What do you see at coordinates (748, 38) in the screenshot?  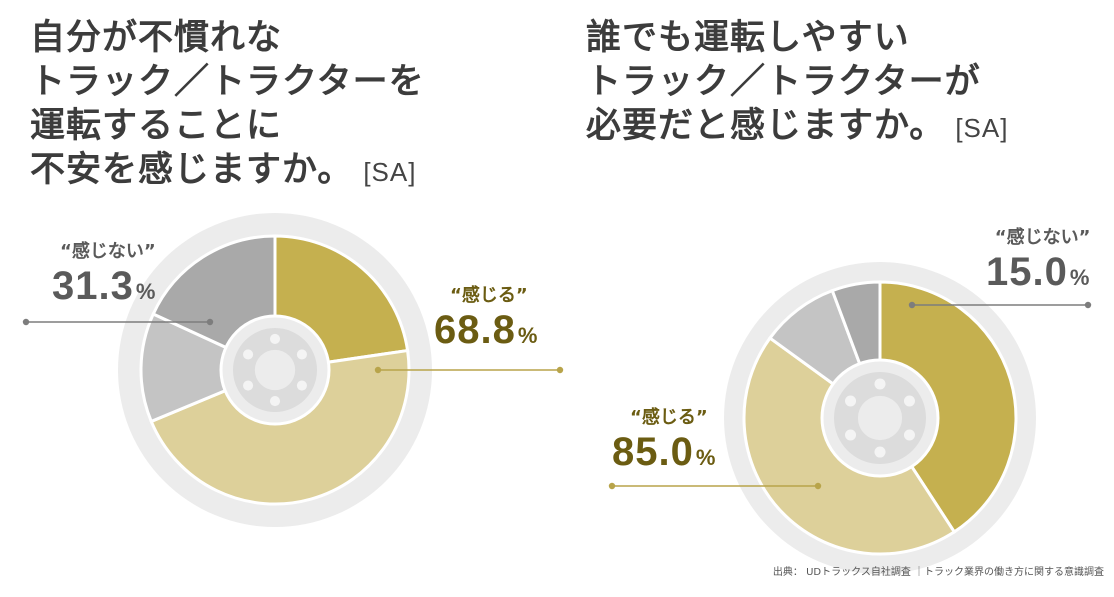 I see `right-title-line-1: 誰でも運転しやすい` at bounding box center [748, 38].